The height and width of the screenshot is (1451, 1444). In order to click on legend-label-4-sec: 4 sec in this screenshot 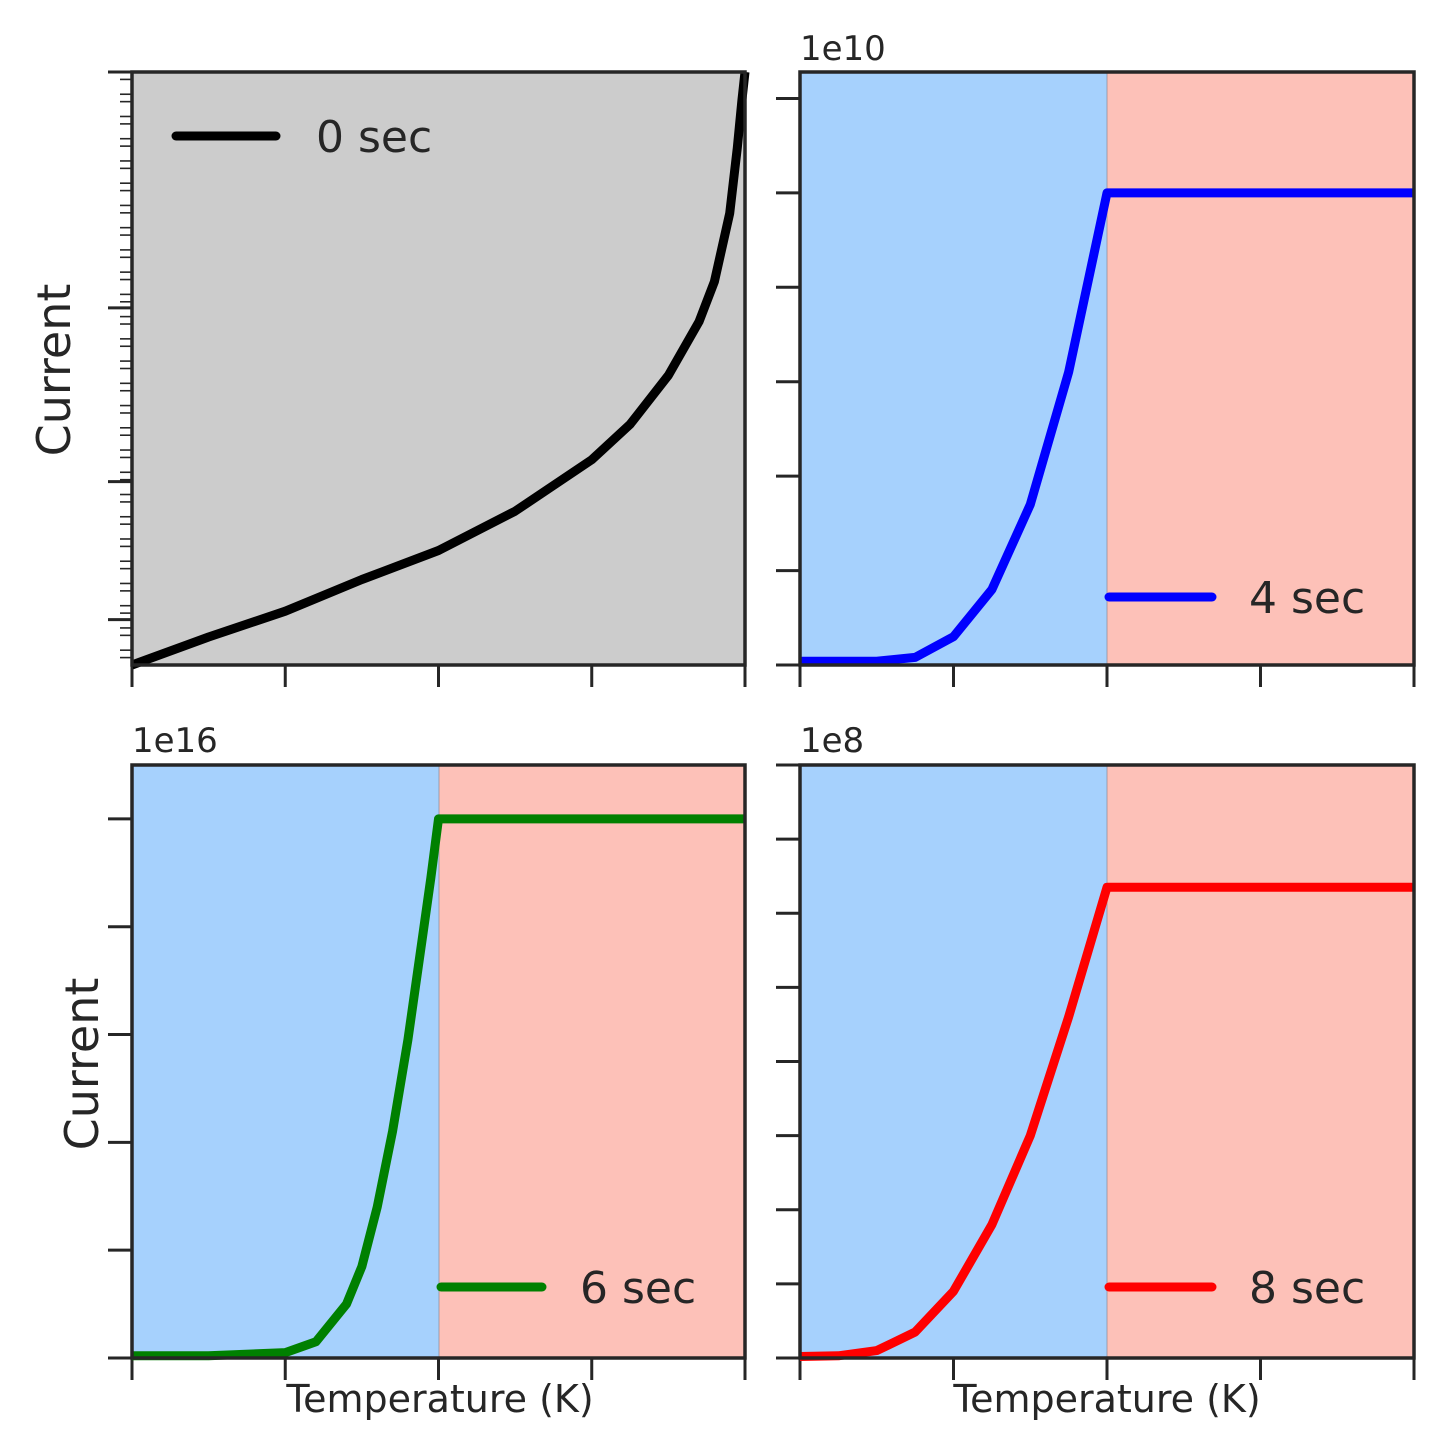, I will do `click(1307, 598)`.